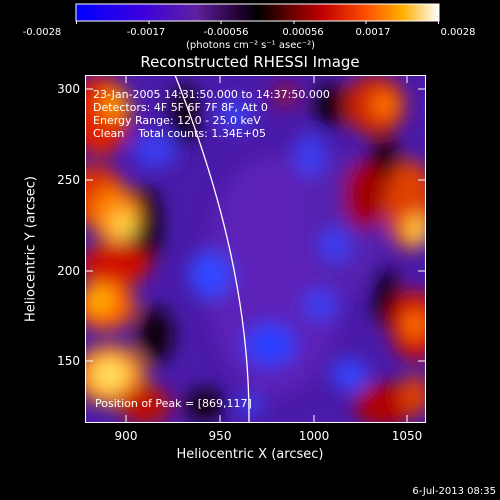  What do you see at coordinates (250, 454) in the screenshot?
I see `x-axis-label: Heliocentric X (arcsec)` at bounding box center [250, 454].